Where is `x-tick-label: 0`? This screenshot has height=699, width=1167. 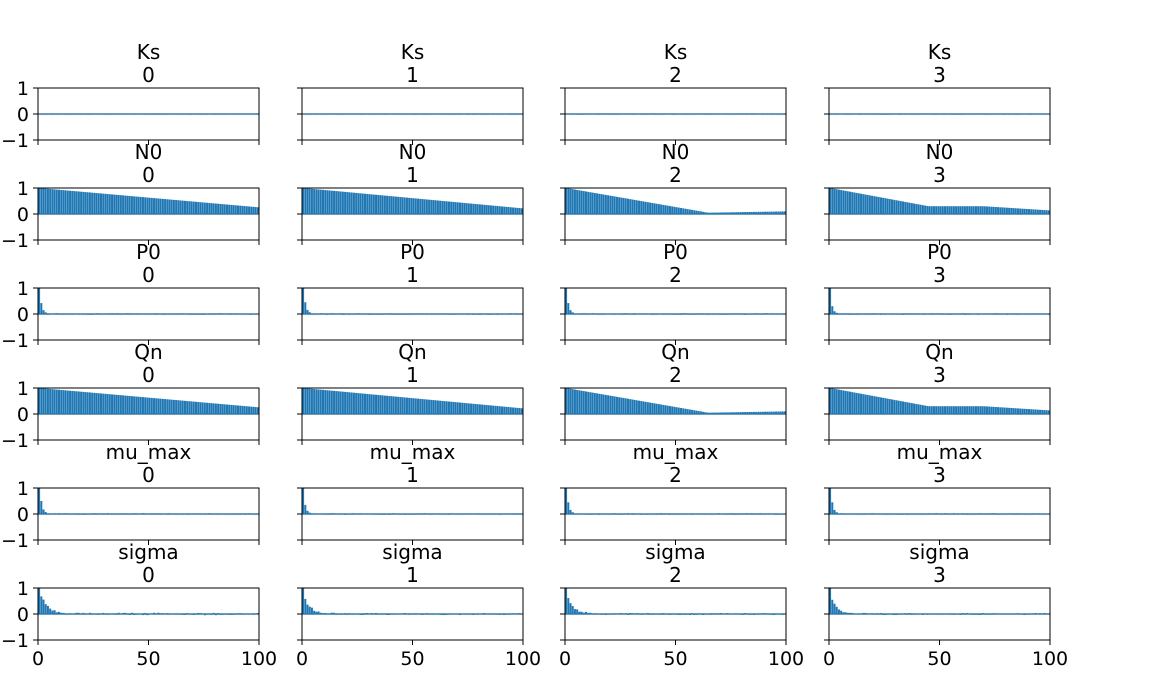
x-tick-label: 0 is located at coordinates (829, 659).